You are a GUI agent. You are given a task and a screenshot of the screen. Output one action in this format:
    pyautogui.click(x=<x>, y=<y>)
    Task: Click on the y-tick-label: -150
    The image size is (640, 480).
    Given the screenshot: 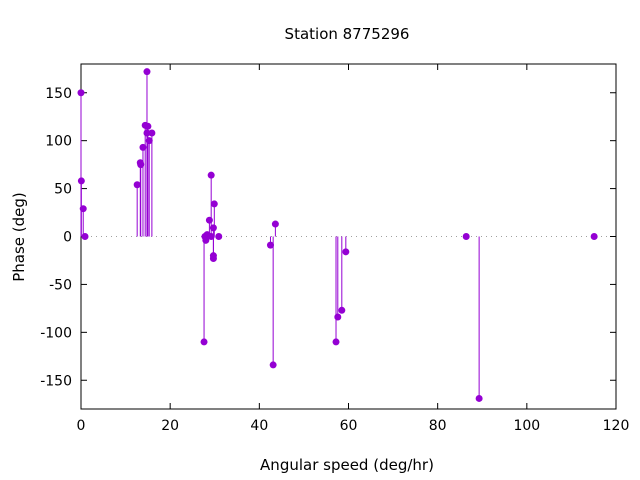 What is the action you would take?
    pyautogui.click(x=56, y=381)
    